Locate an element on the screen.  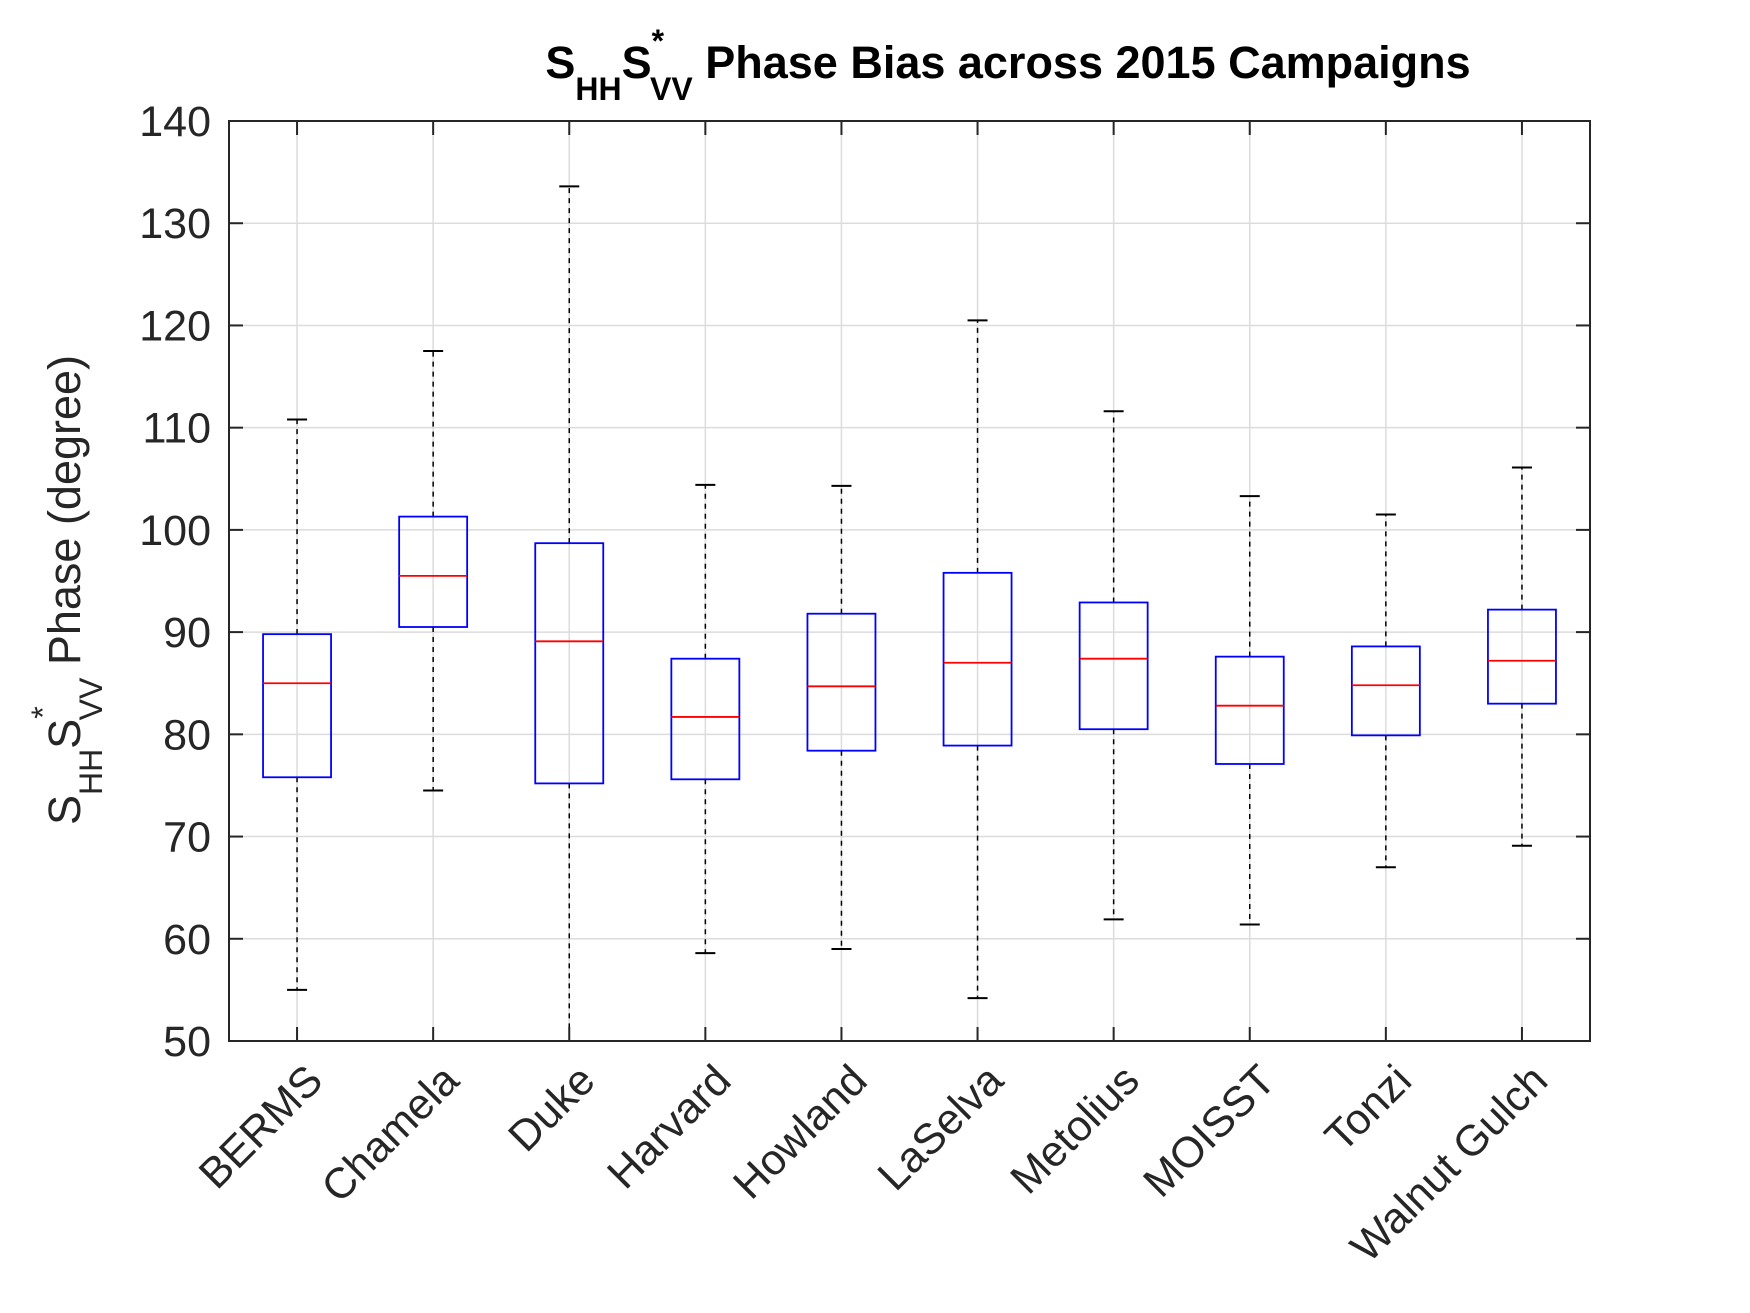
chart-title: SHHS* VV Phase Bias across 2015 Campaigns is located at coordinates (1007, 65).